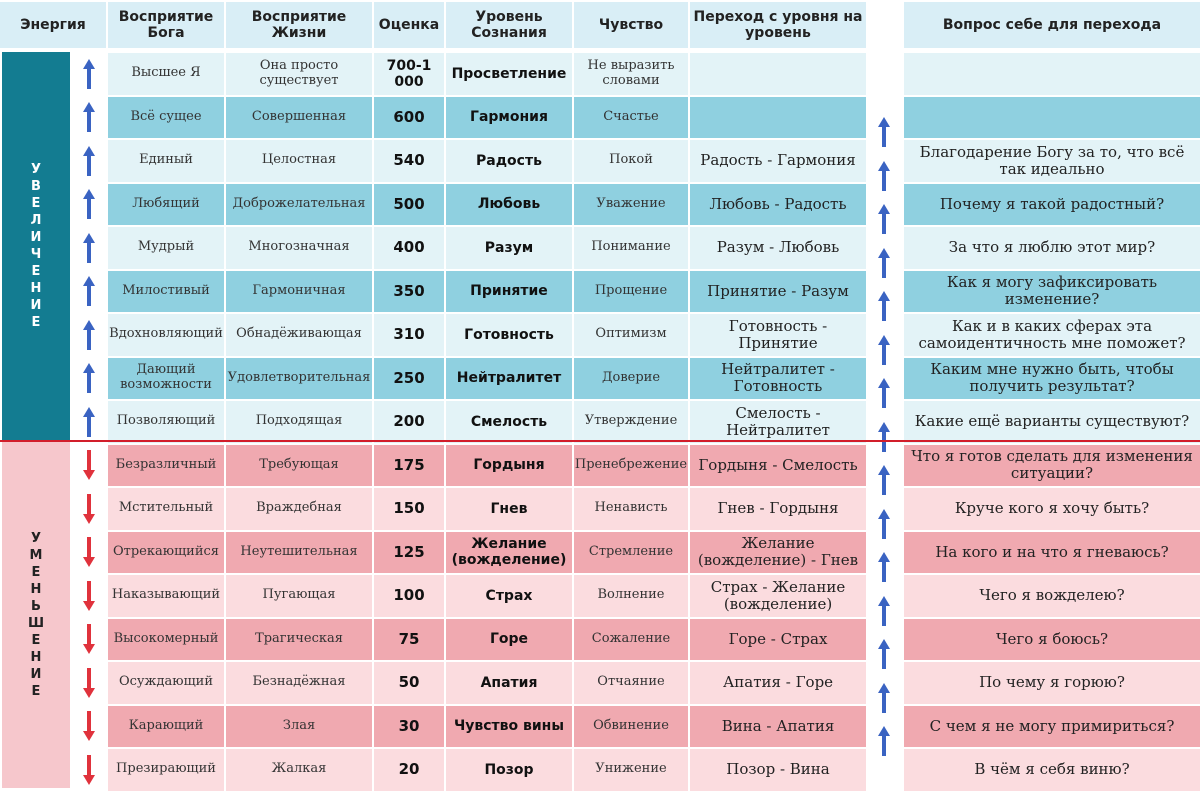 This screenshot has height=791, width=1200. I want to click on cell-life: Подходящая, so click(299, 422).